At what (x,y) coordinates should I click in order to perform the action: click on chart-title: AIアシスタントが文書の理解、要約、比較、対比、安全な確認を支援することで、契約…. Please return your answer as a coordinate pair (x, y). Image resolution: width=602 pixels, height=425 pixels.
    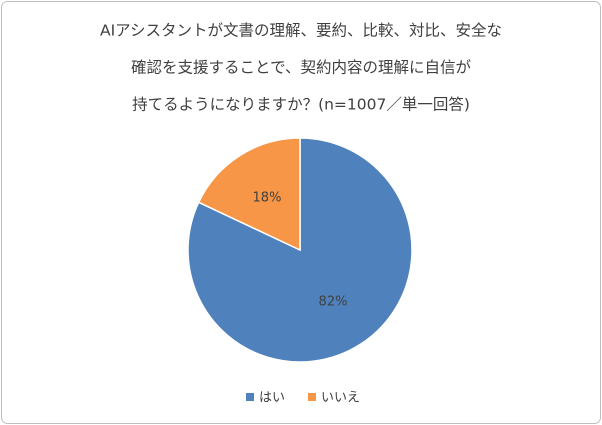
    Looking at the image, I should click on (301, 68).